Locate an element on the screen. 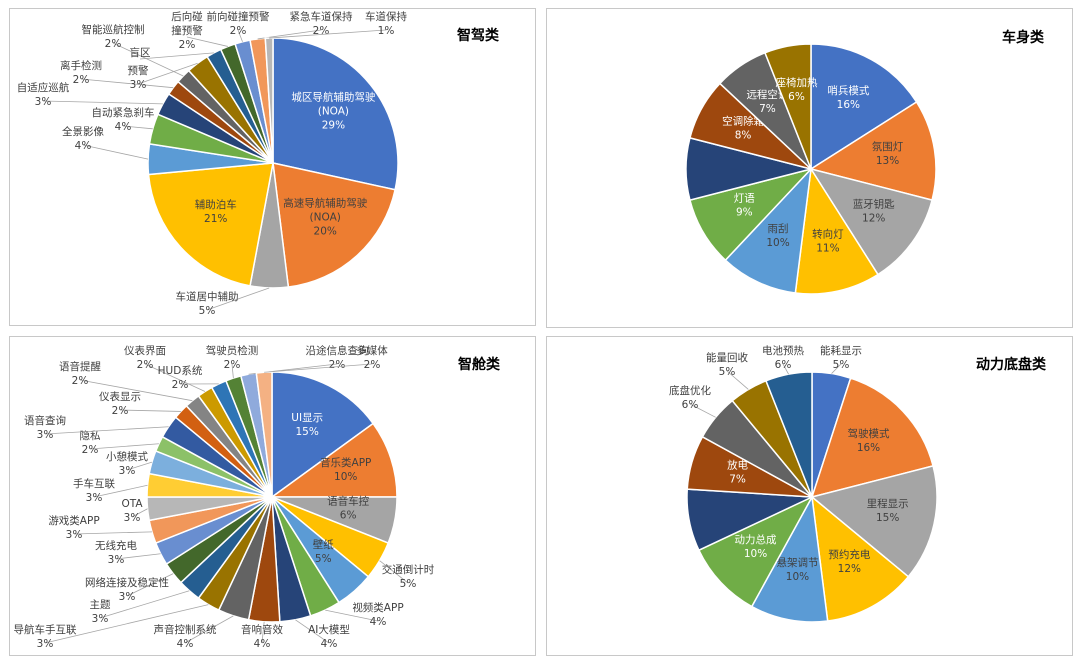  slice-label: 悬架调节 10% is located at coordinates (797, 570).